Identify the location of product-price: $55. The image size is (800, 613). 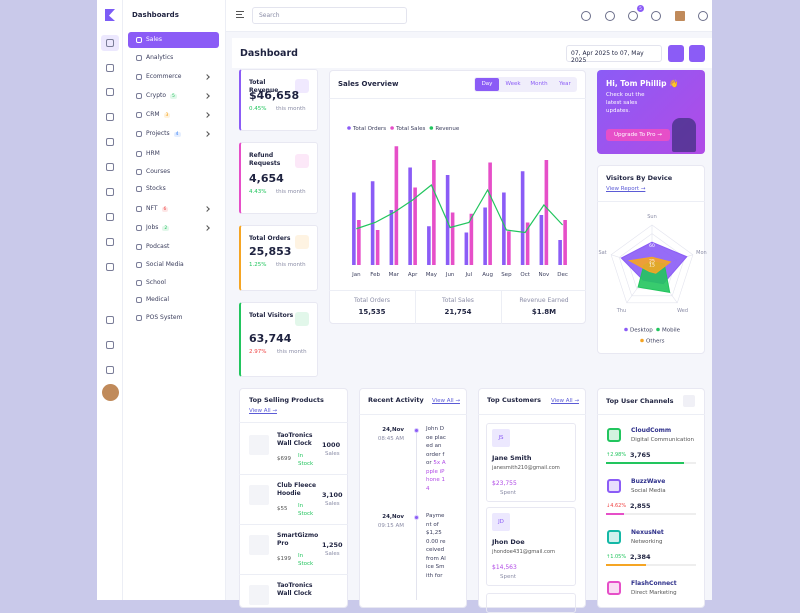
(282, 509).